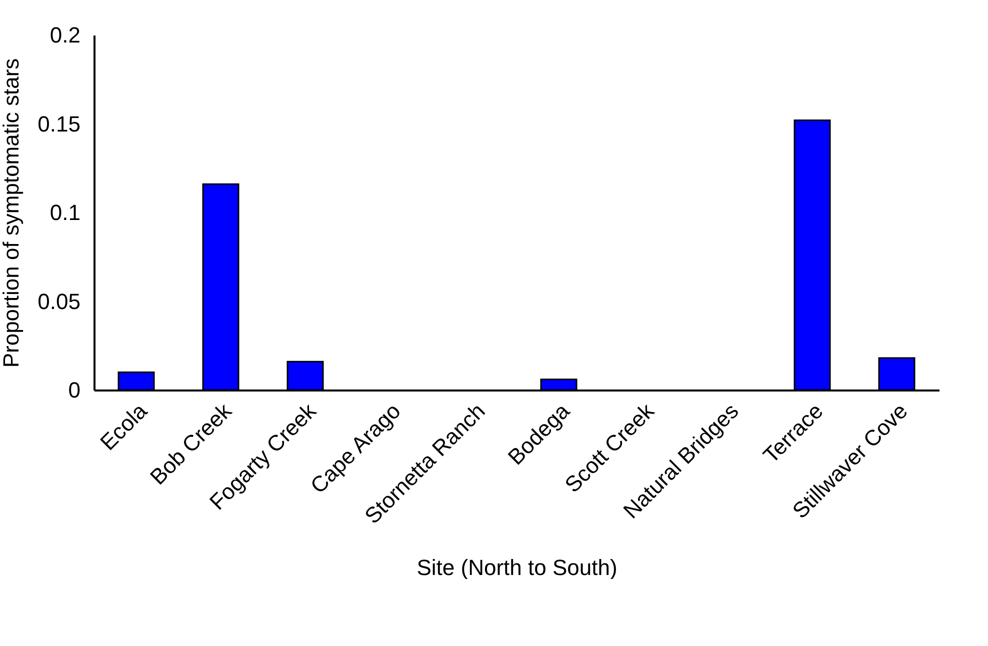  What do you see at coordinates (59, 123) in the screenshot?
I see `y-tick-label: 0.15` at bounding box center [59, 123].